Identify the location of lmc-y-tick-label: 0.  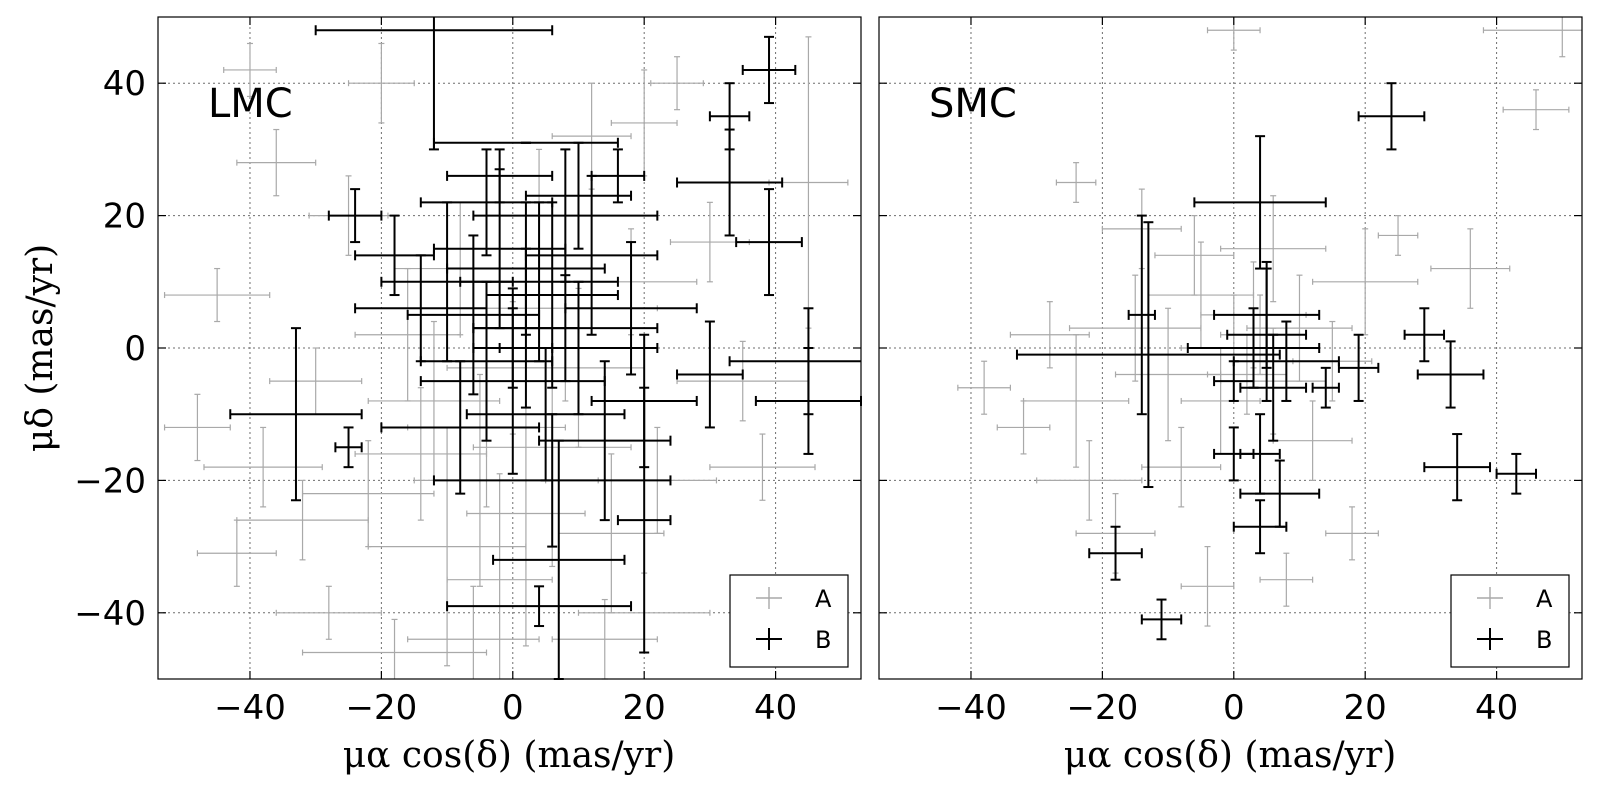
(135, 349).